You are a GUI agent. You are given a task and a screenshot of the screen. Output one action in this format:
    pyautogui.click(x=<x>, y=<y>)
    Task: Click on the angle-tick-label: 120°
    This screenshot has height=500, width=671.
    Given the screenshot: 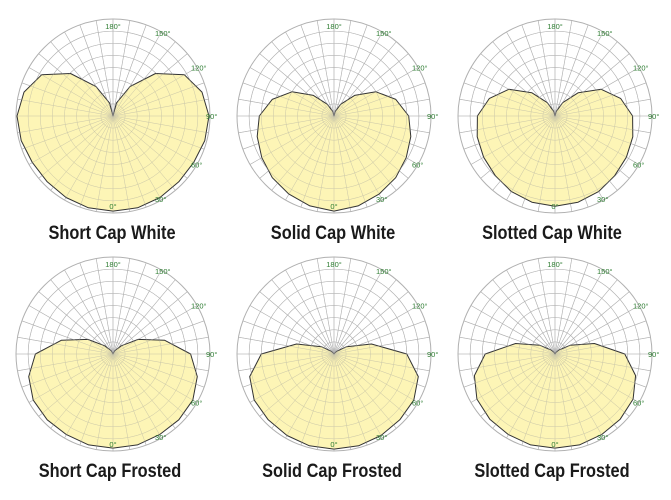 What is the action you would take?
    pyautogui.click(x=420, y=306)
    